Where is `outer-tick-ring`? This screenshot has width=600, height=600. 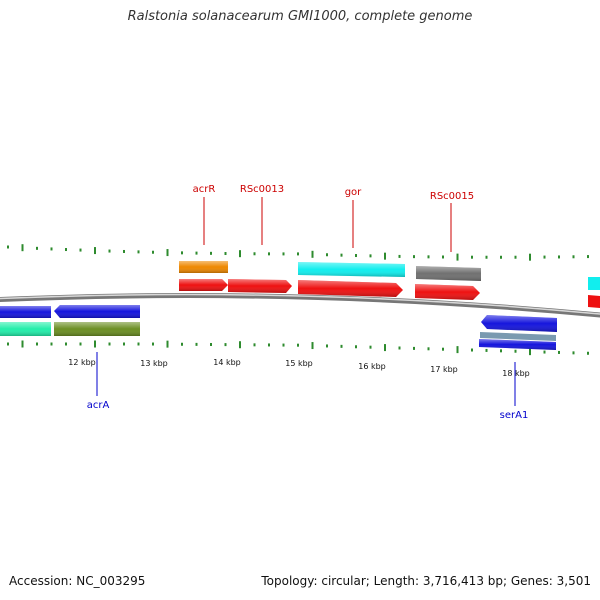
outer-tick-ring is located at coordinates (298, 252).